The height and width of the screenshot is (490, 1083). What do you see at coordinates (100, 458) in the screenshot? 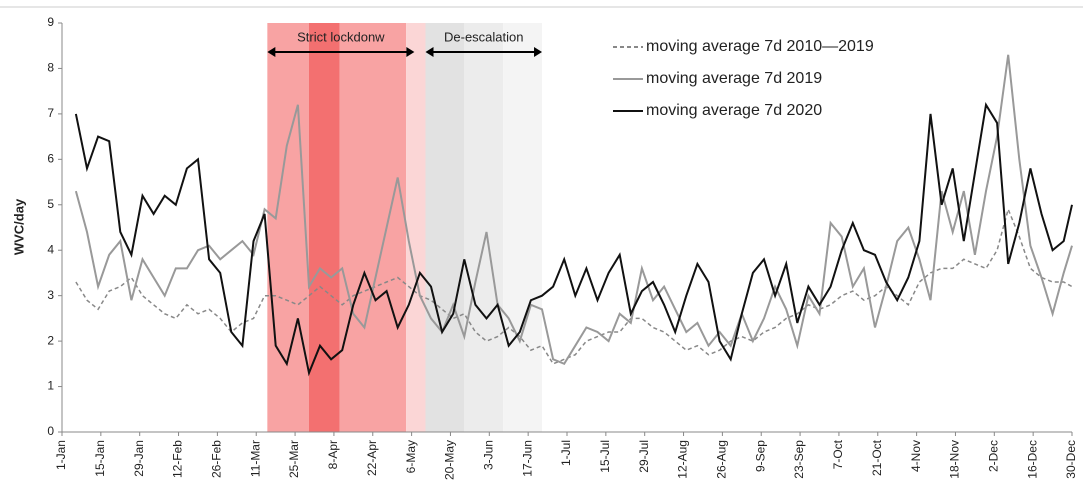
I see `x-tick-label: 15-Jan` at bounding box center [100, 458].